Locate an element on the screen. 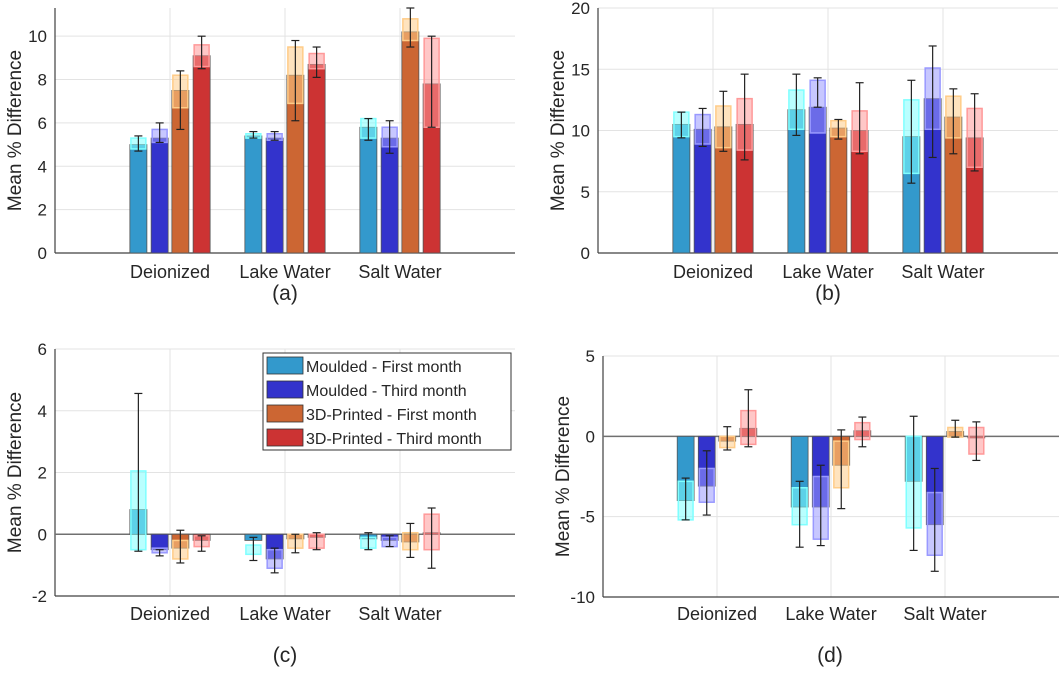  y-tick-label: -2 is located at coordinates (39, 596).